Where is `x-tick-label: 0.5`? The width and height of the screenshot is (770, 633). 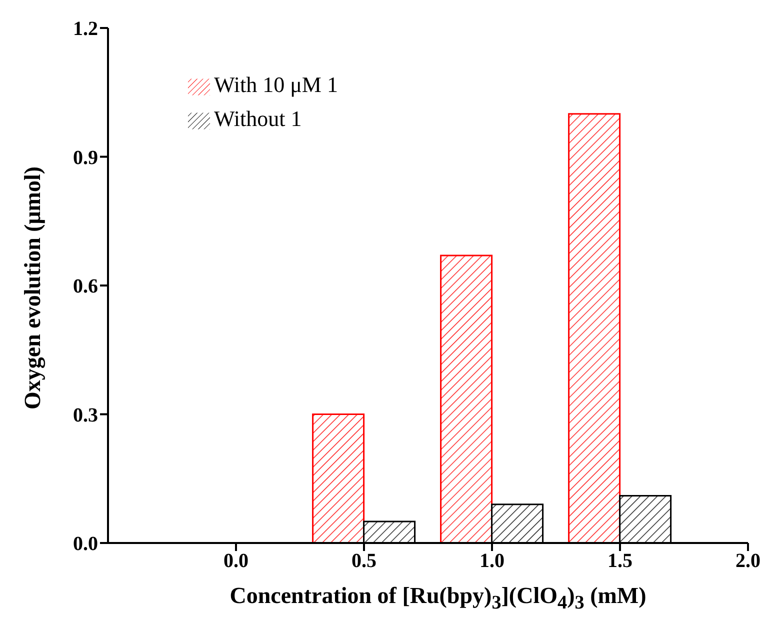 x-tick-label: 0.5 is located at coordinates (364, 561).